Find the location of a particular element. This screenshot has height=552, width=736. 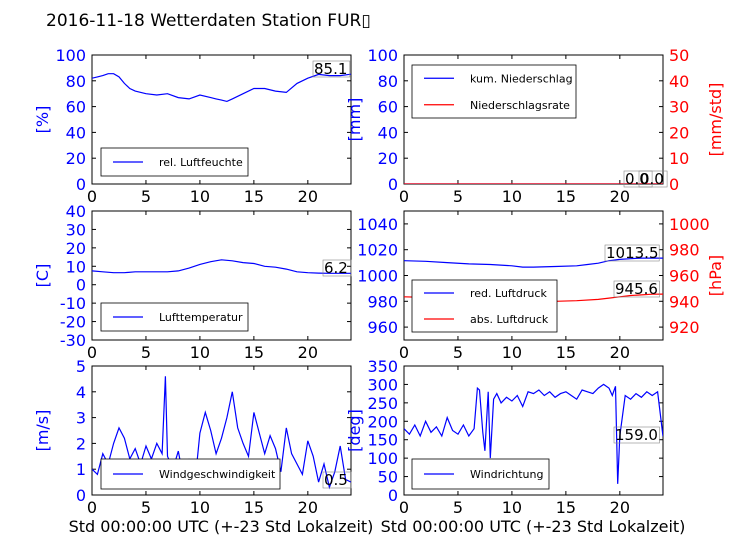

wind-speed-x-tick-label: 0 is located at coordinates (92, 507).